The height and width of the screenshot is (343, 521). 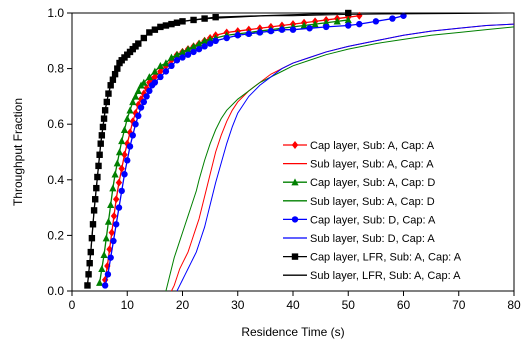 I want to click on legend-item: Cap layer, LFR, Sub: A, Cap: A, so click(x=372, y=258).